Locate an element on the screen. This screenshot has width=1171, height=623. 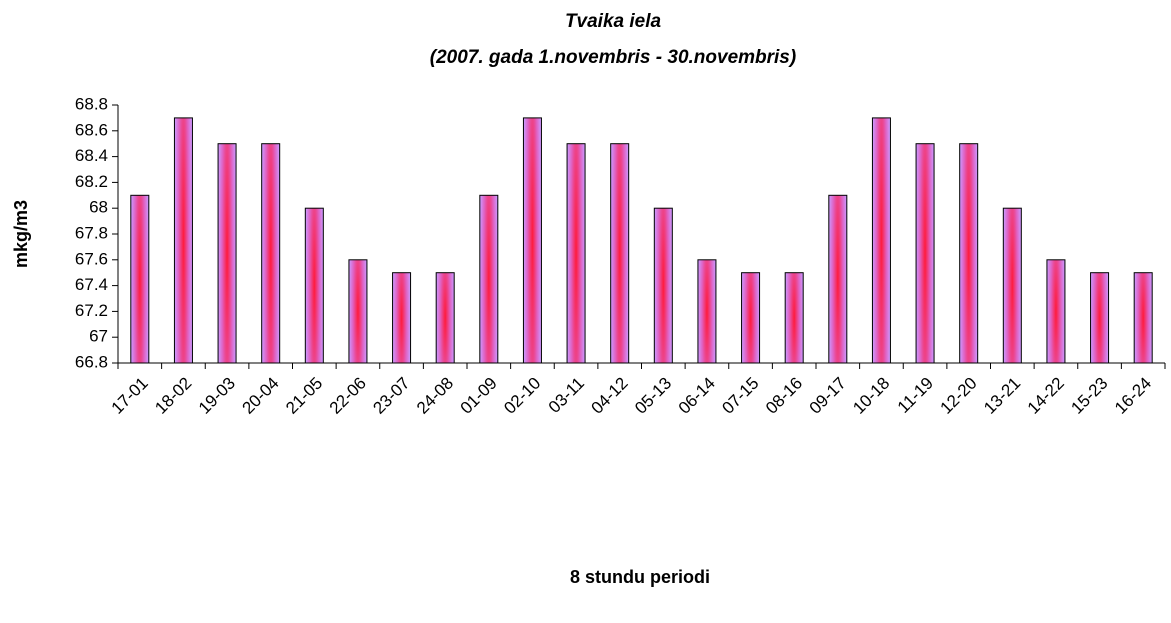
x-tick-label: 19-03 is located at coordinates (217, 396).